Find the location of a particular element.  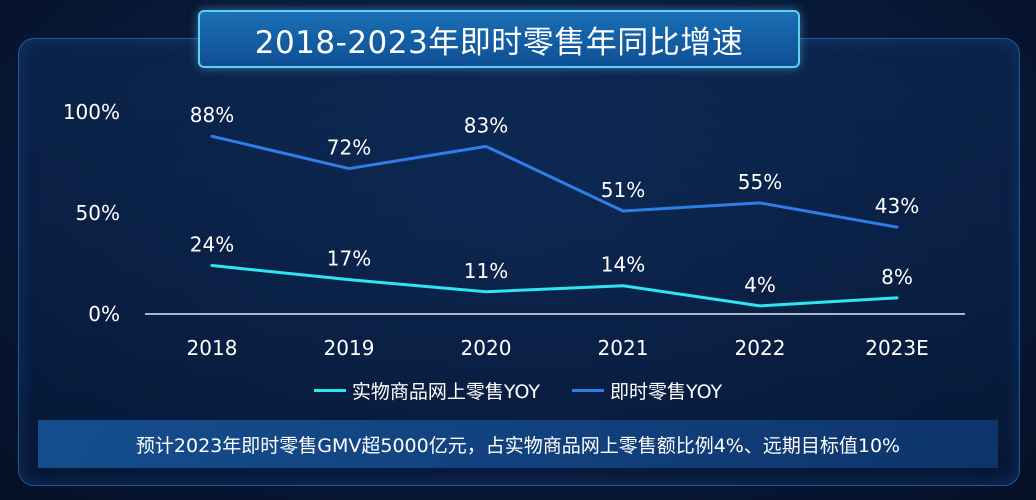

title-banner: 2018-2023年即时零售年同比增速 is located at coordinates (499, 39).